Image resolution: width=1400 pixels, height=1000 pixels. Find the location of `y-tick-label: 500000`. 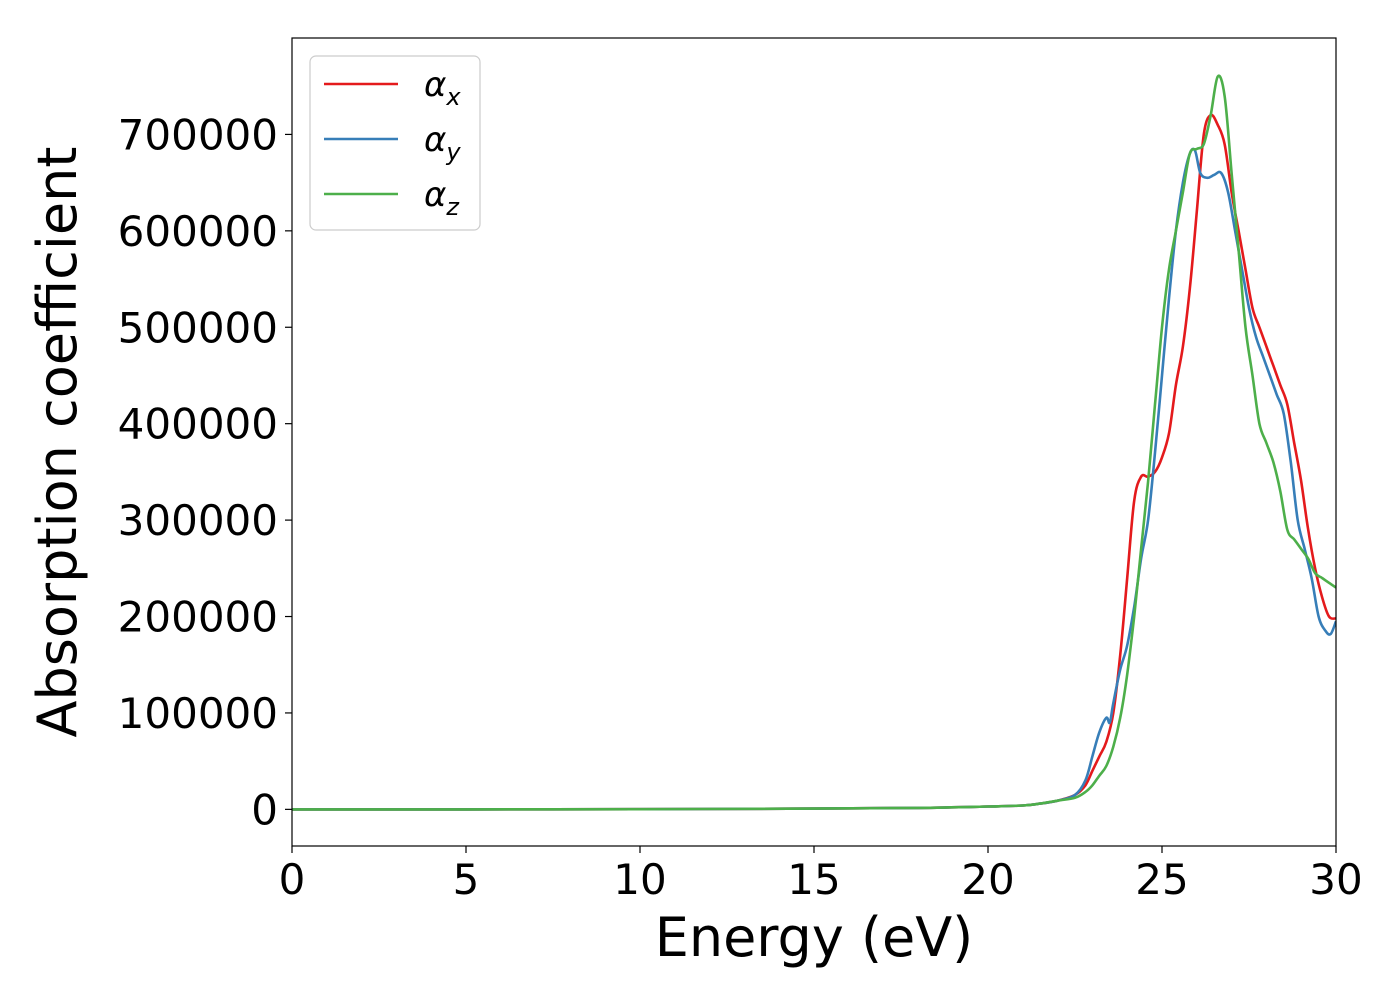

y-tick-label: 500000 is located at coordinates (198, 327).